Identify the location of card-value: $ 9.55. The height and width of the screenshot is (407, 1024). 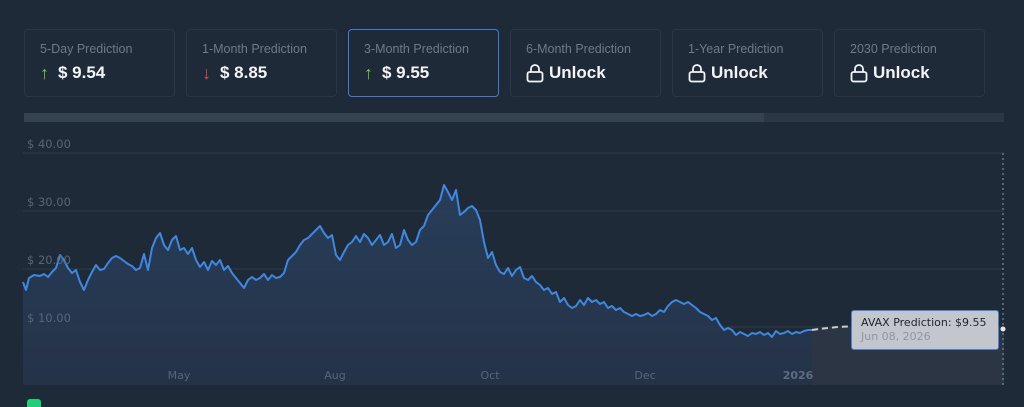
(406, 72).